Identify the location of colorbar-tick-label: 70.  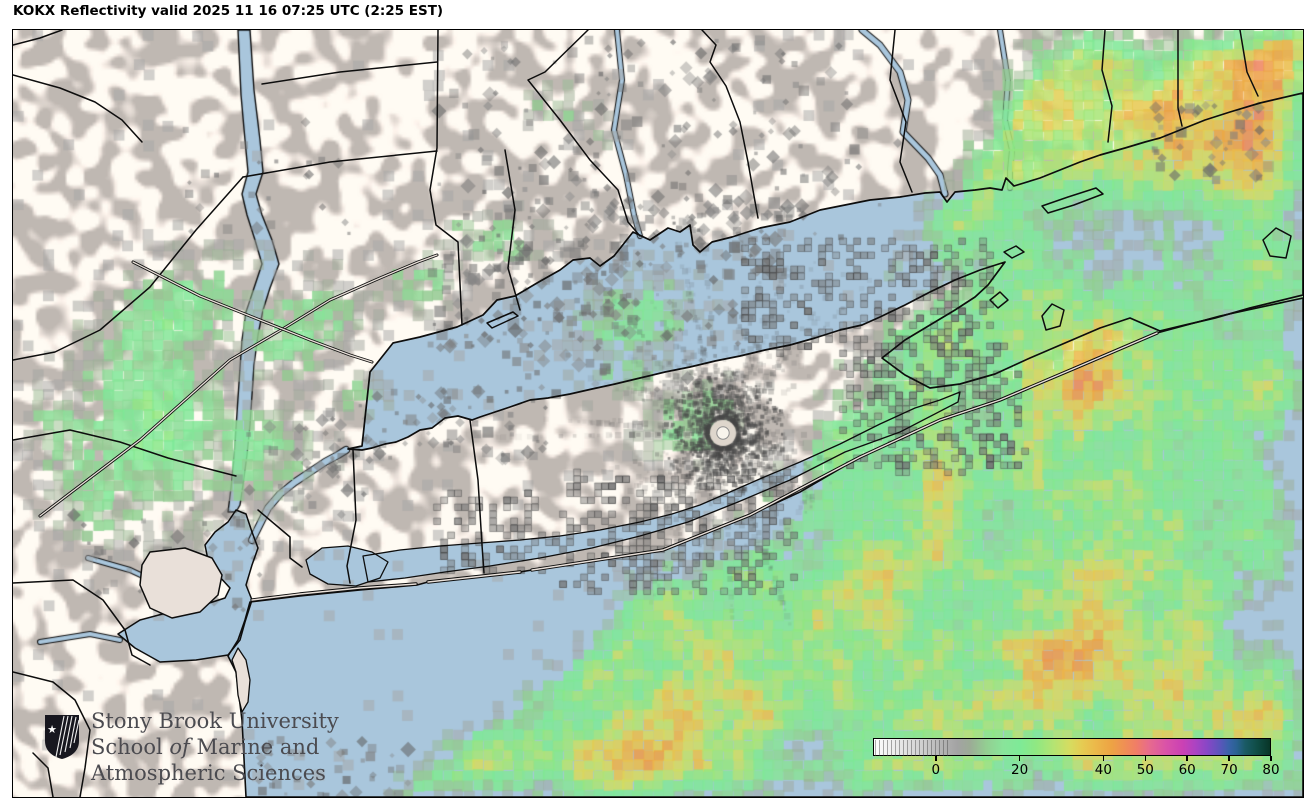
(1229, 770).